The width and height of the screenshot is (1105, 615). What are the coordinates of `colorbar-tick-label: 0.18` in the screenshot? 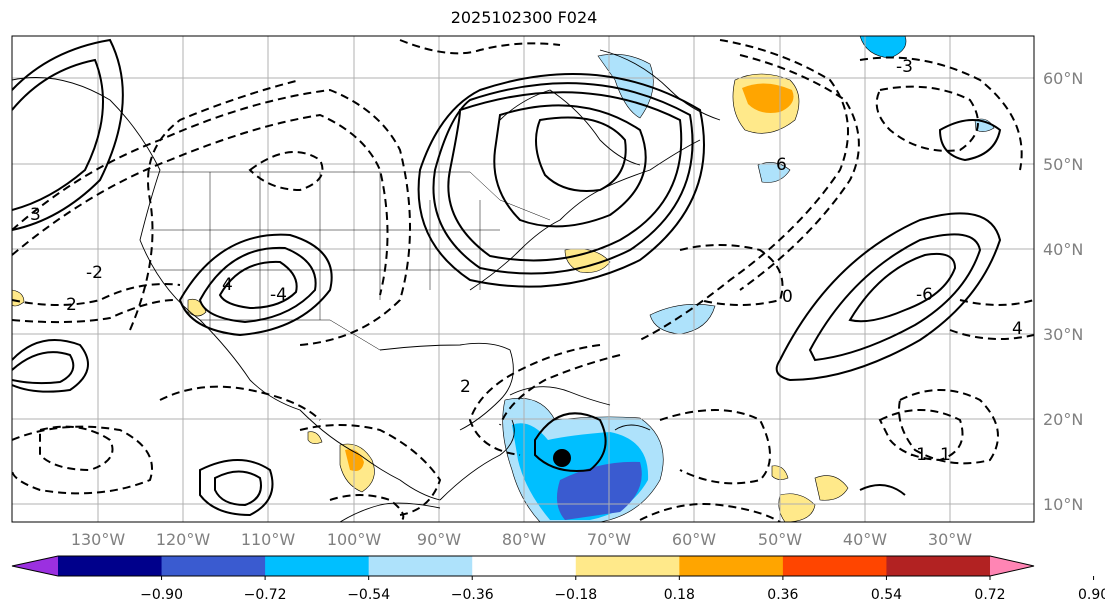 It's located at (679, 595).